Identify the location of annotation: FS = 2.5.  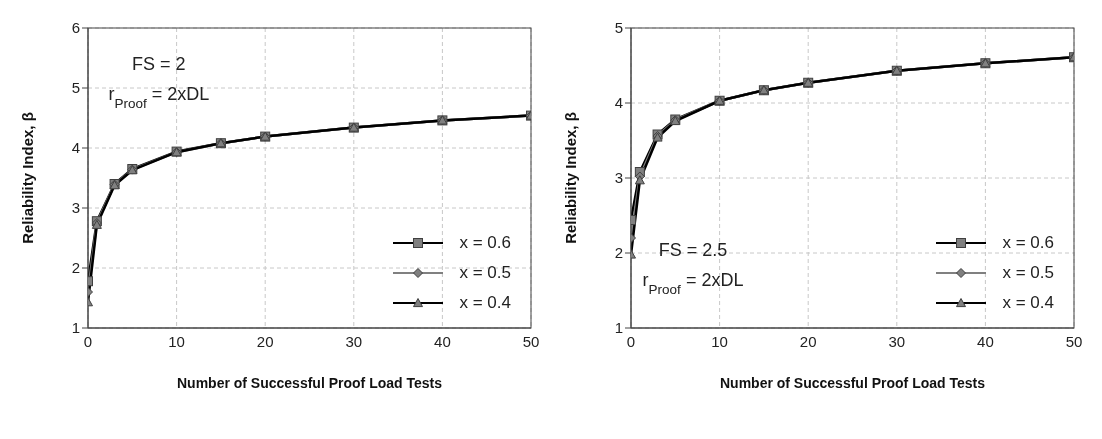
(693, 250).